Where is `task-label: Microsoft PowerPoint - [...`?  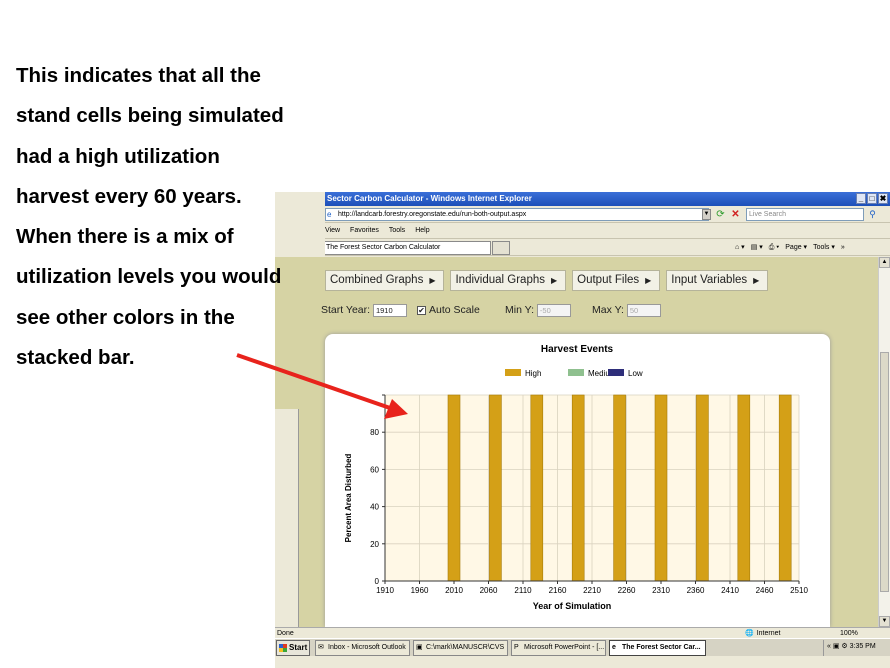 task-label: Microsoft PowerPoint - [... is located at coordinates (564, 647).